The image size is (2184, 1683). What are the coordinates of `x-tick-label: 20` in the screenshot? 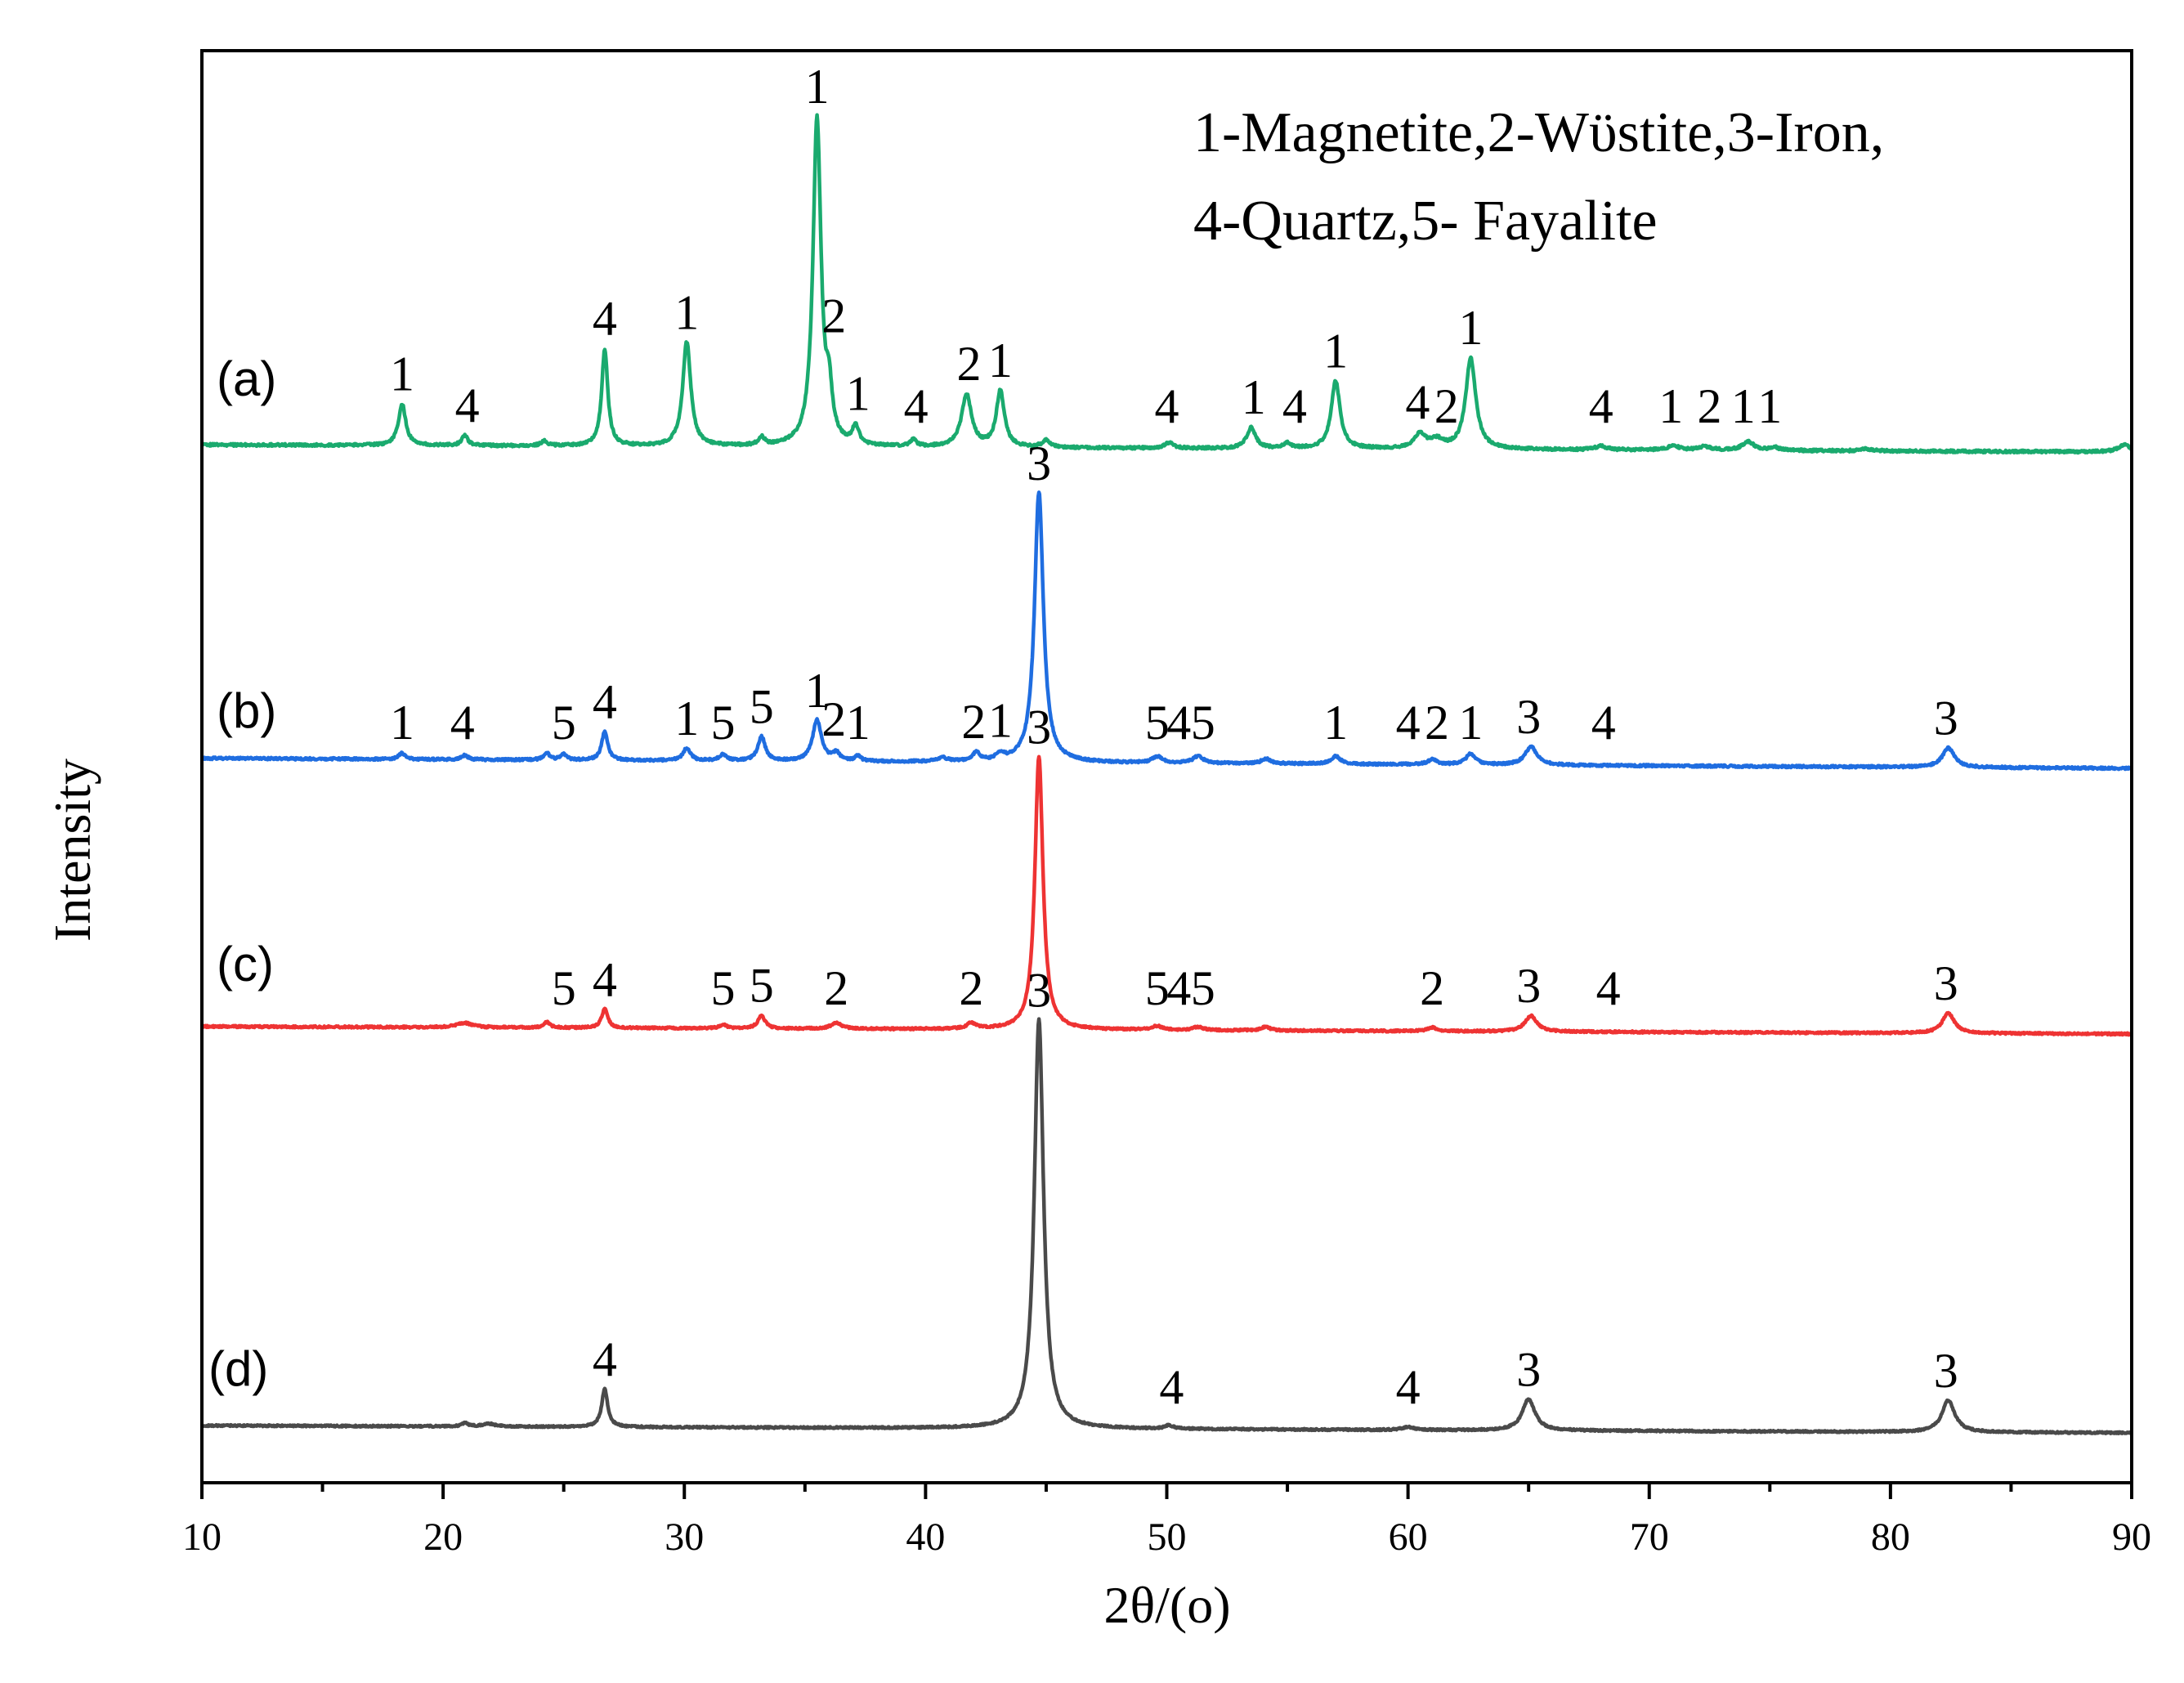 It's located at (443, 1537).